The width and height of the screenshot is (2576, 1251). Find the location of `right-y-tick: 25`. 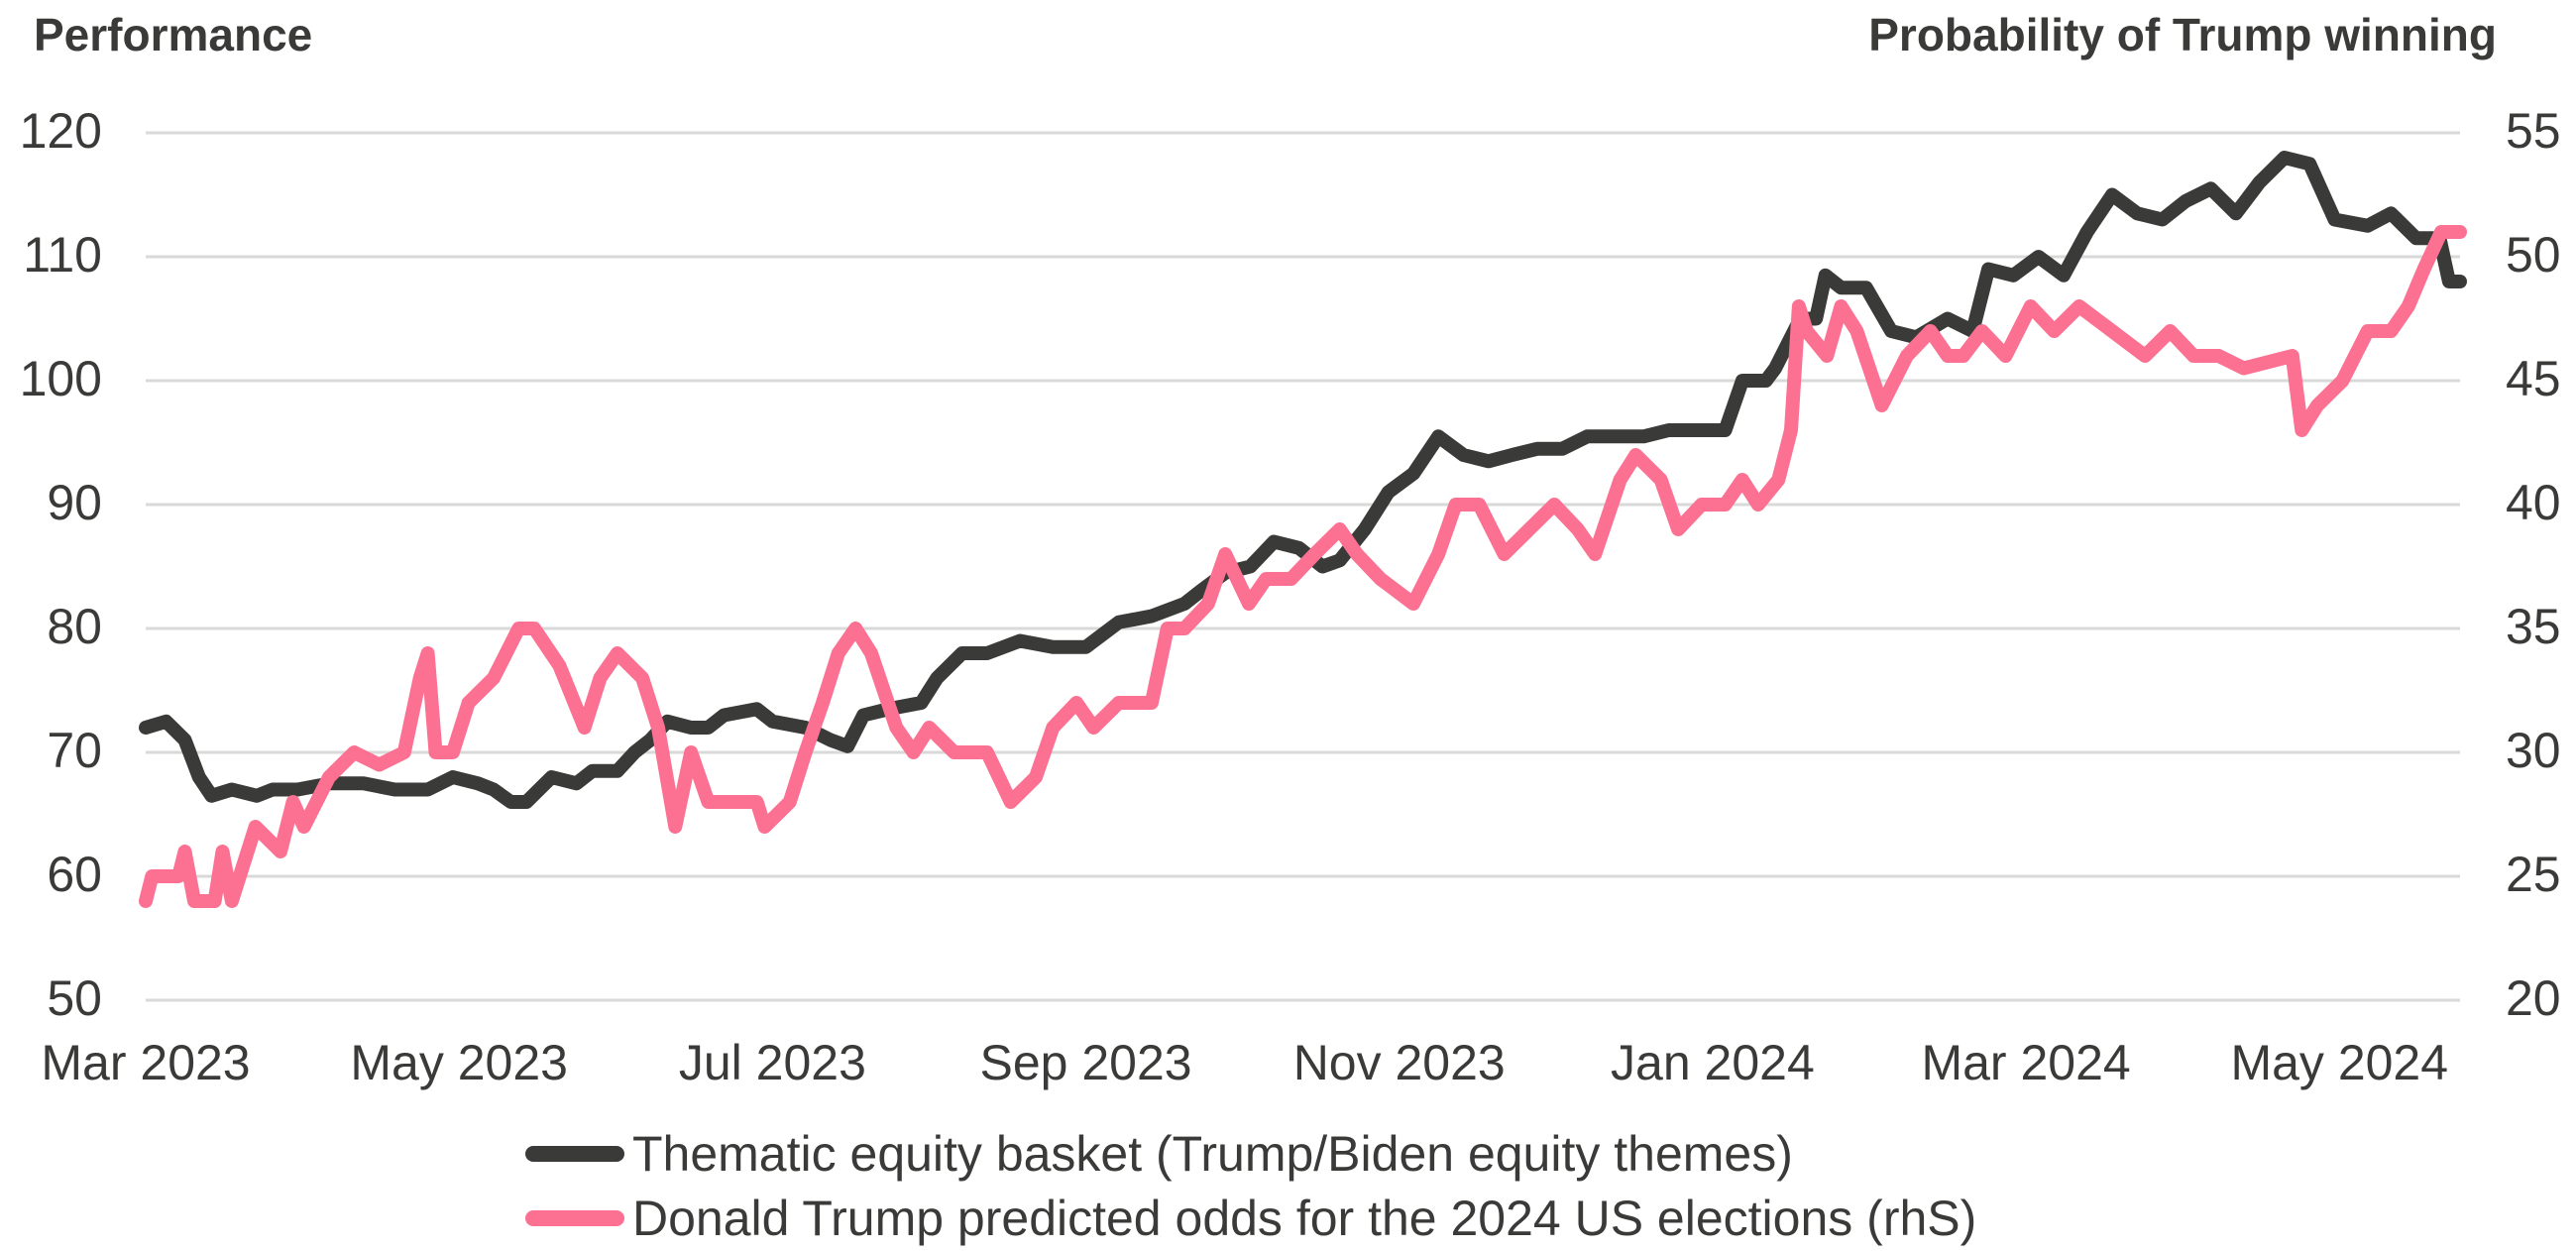

right-y-tick: 25 is located at coordinates (2533, 875).